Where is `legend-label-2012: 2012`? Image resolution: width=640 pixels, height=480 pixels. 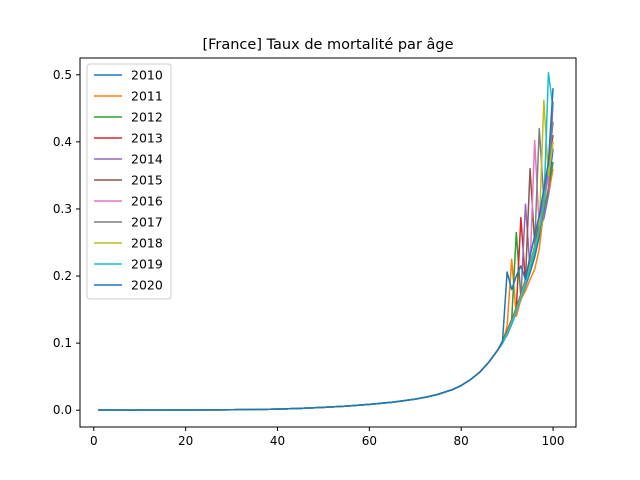 legend-label-2012: 2012 is located at coordinates (147, 117).